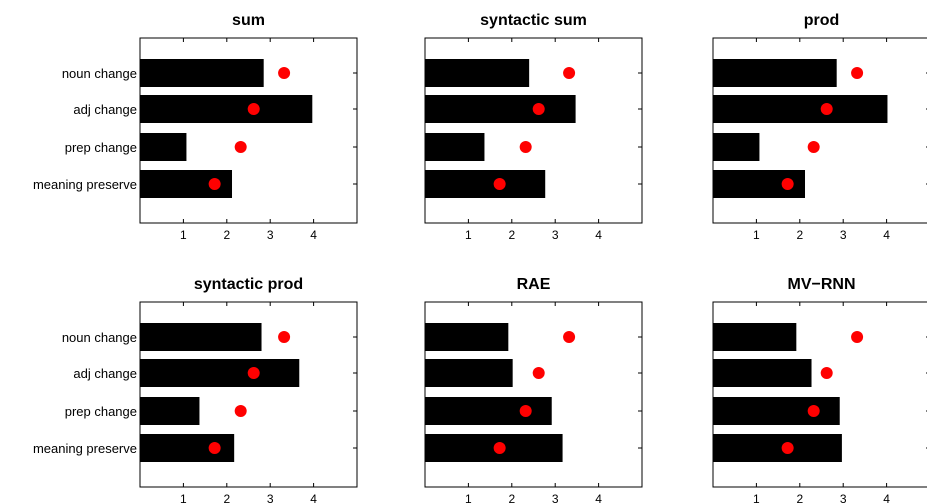 The image size is (927, 504). What do you see at coordinates (534, 284) in the screenshot?
I see `chart-title: RAE` at bounding box center [534, 284].